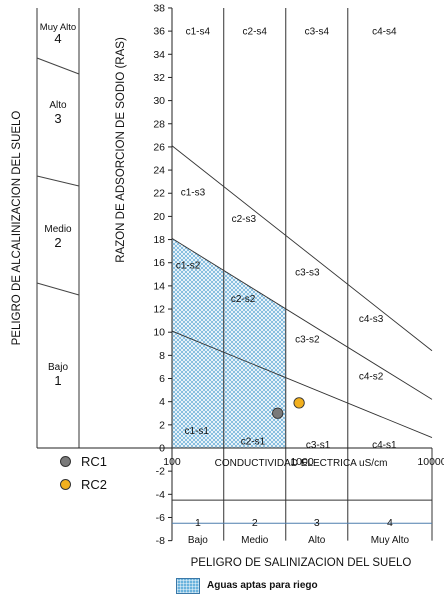  What do you see at coordinates (159, 286) in the screenshot?
I see `y-tick-label: 14` at bounding box center [159, 286].